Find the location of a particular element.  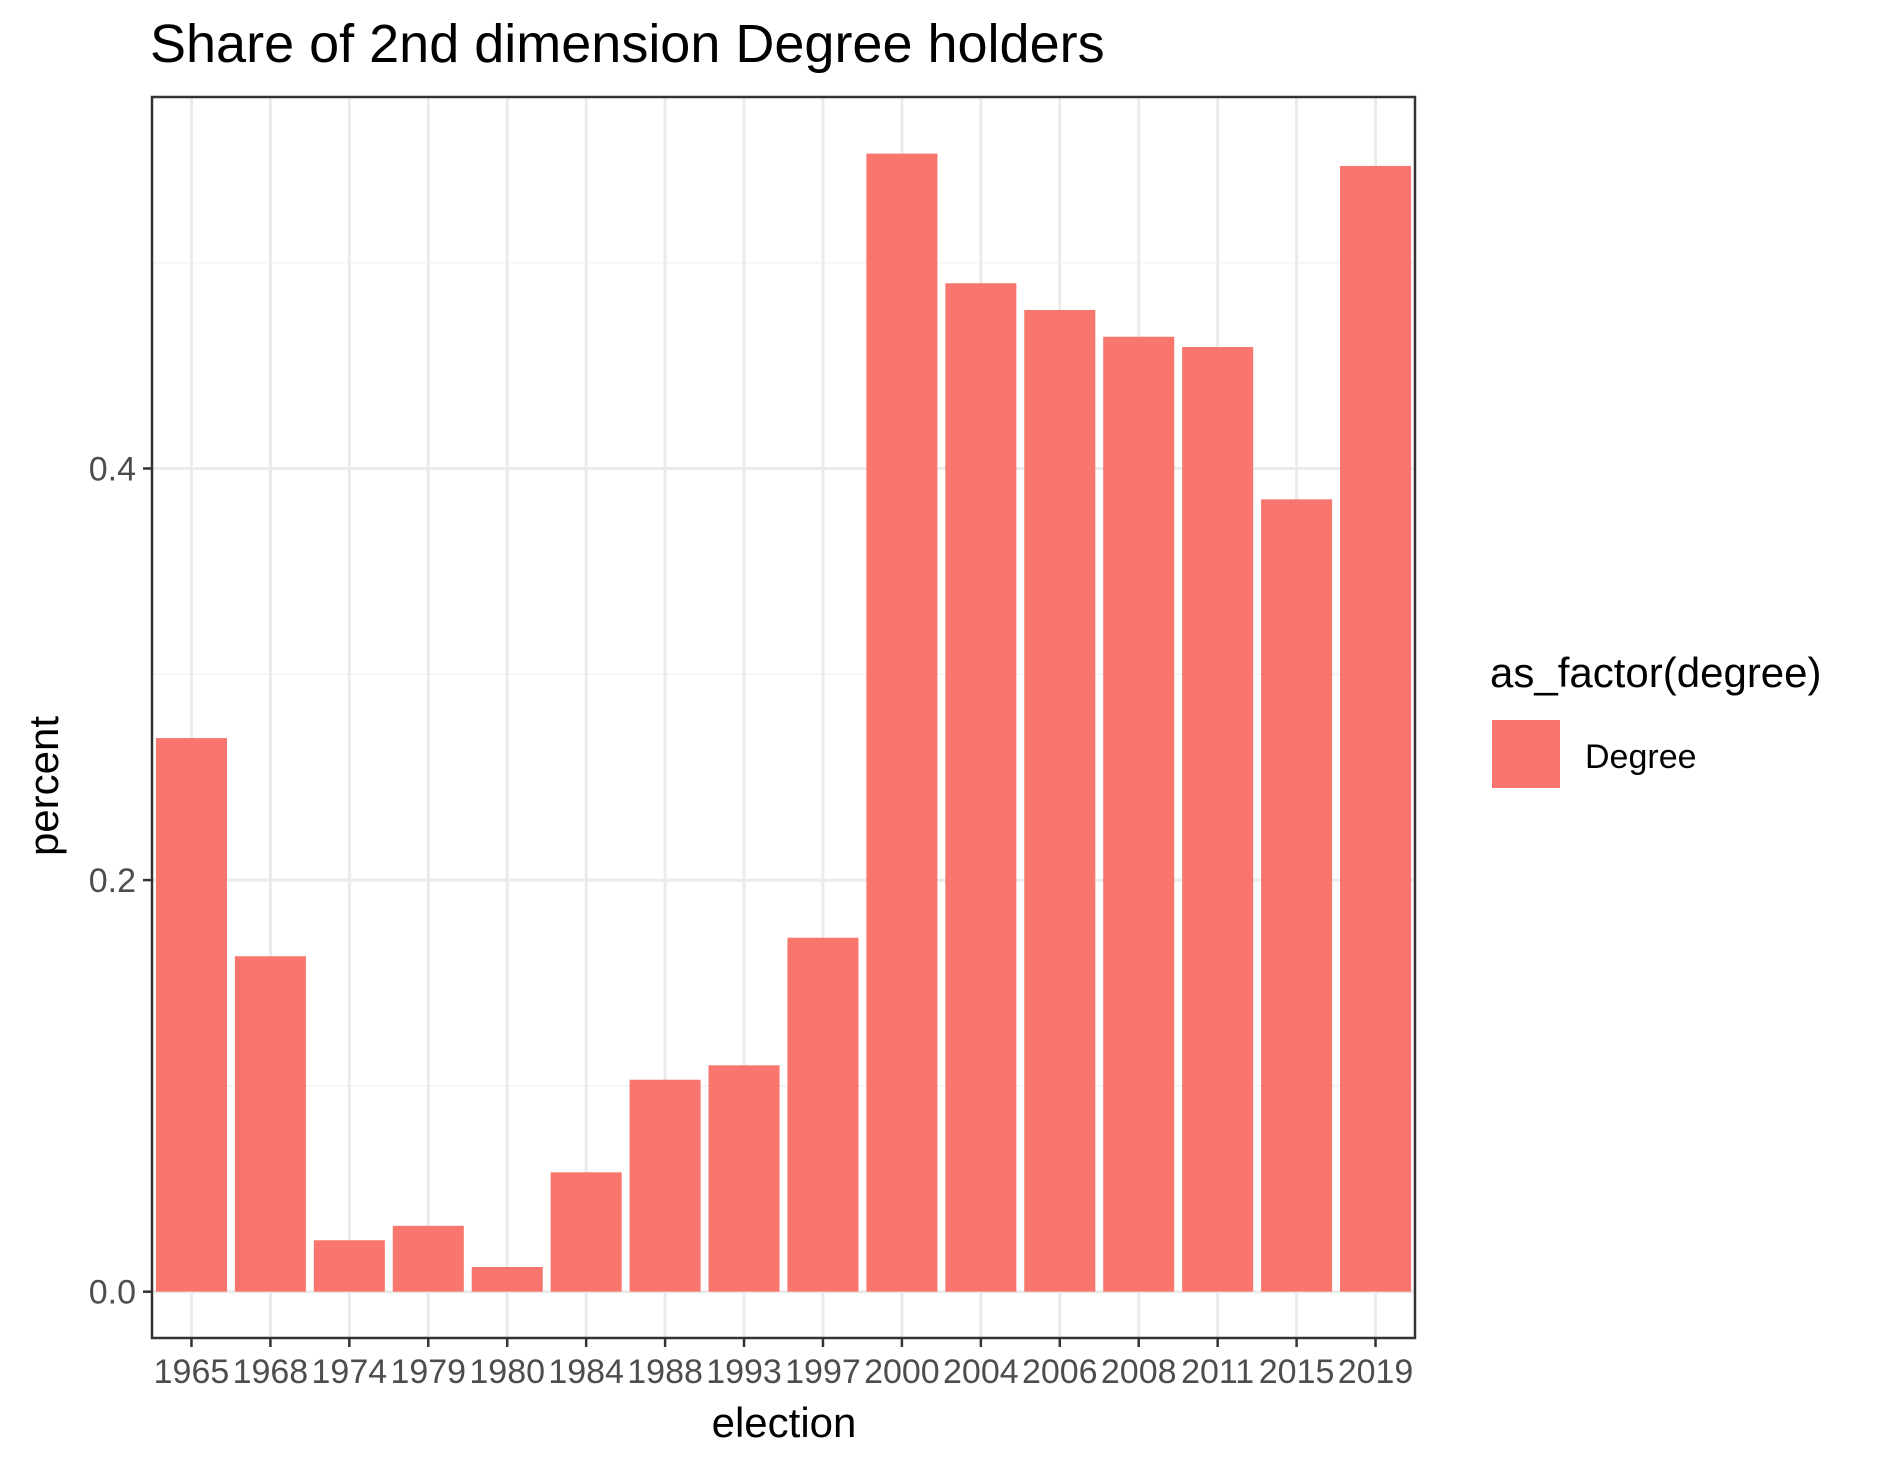

bar-1988 is located at coordinates (665, 1185).